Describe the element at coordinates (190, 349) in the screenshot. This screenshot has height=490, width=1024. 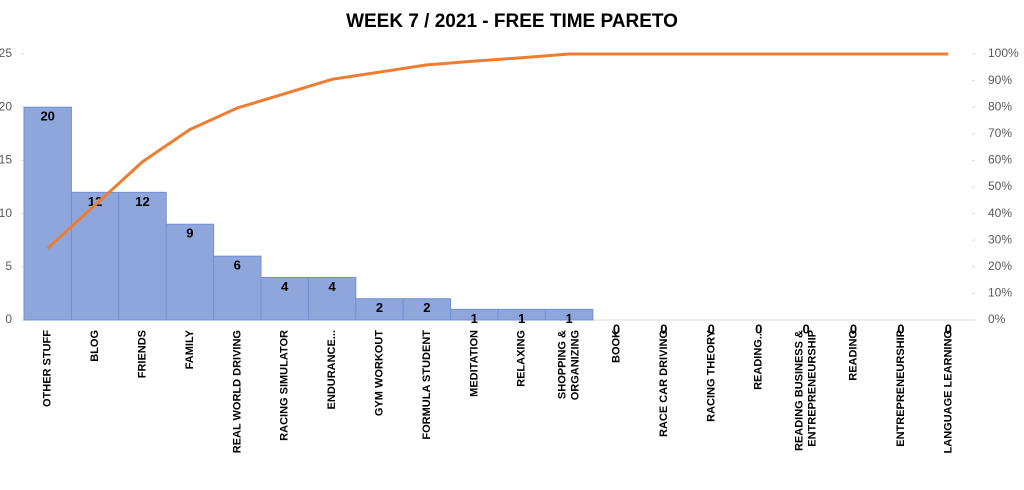
I see `x-tick-label: FAMILY` at that location.